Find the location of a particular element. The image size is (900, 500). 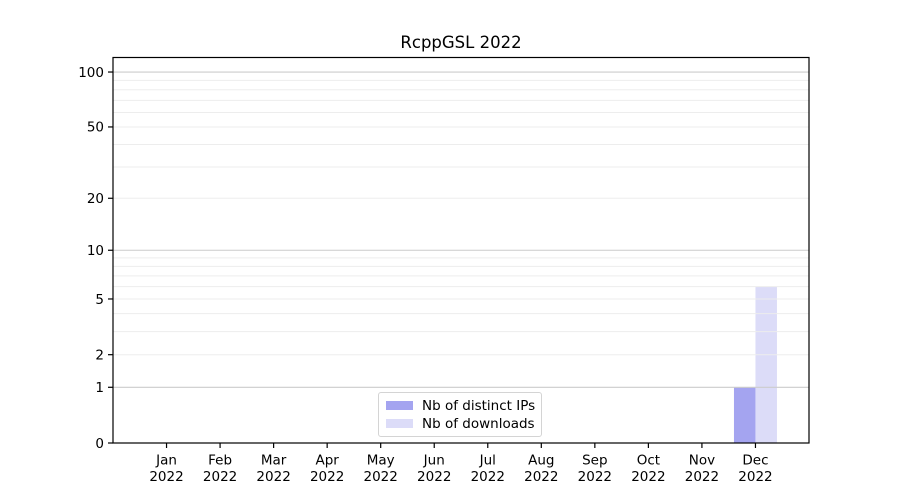

legend-label-distinct-ips: Nb of distinct IPs is located at coordinates (479, 405).